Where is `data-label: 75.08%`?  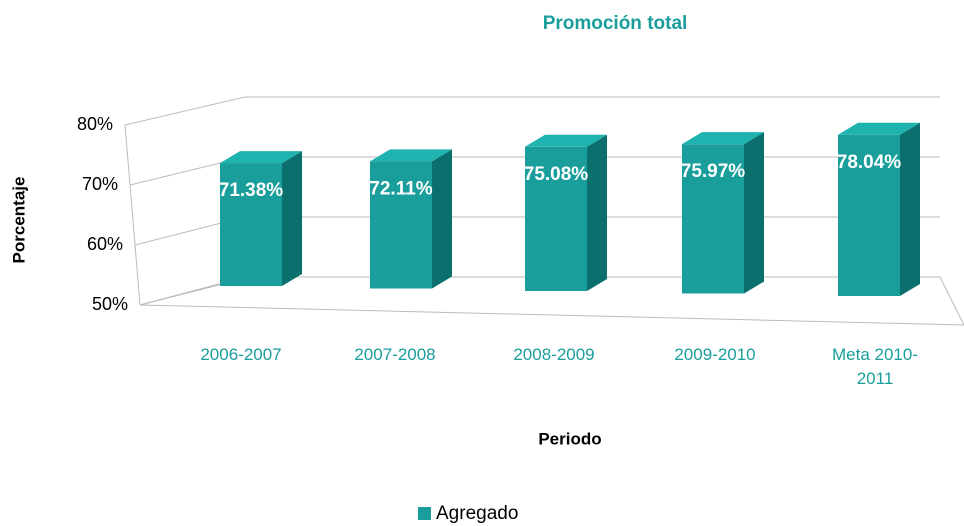 data-label: 75.08% is located at coordinates (556, 174).